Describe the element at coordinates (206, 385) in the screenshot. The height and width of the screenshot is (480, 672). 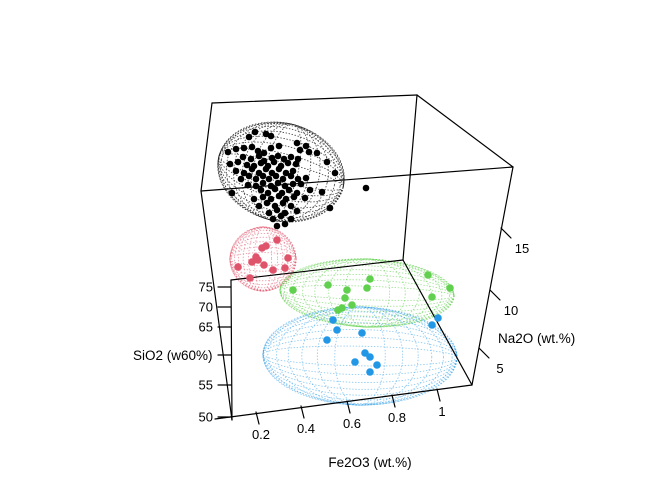
I see `z-tick-label: 55` at that location.